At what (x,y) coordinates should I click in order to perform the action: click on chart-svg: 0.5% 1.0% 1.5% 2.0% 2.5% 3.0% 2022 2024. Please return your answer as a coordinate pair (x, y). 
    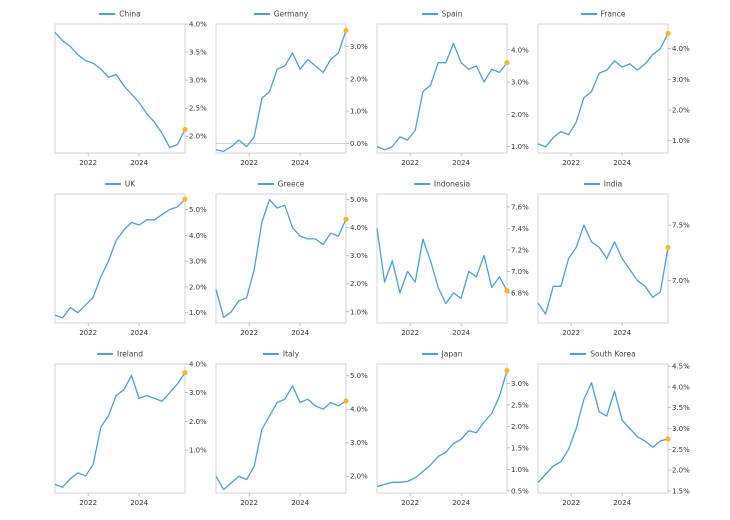
    Looking at the image, I should click on (452, 435).